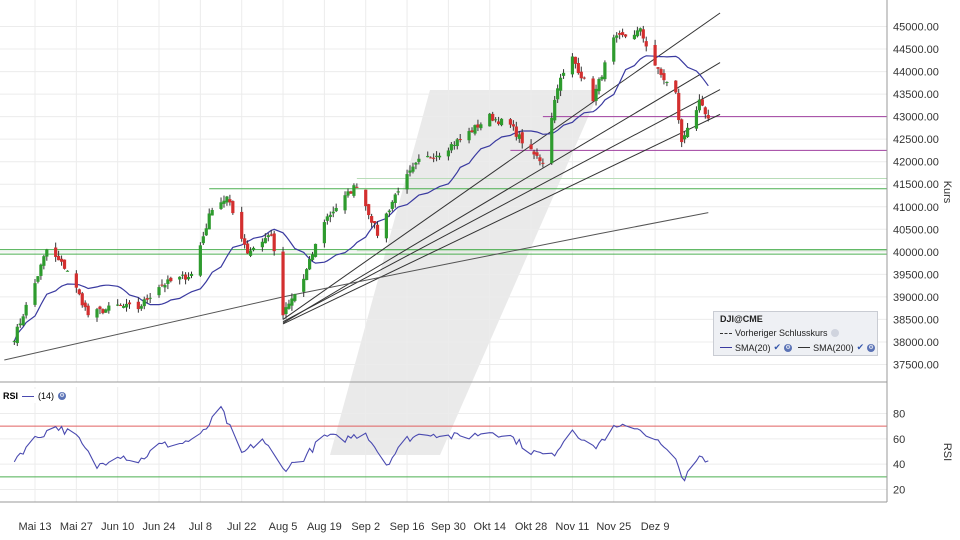 The height and width of the screenshot is (540, 960). I want to click on price-tick-label: 44000.00, so click(916, 73).